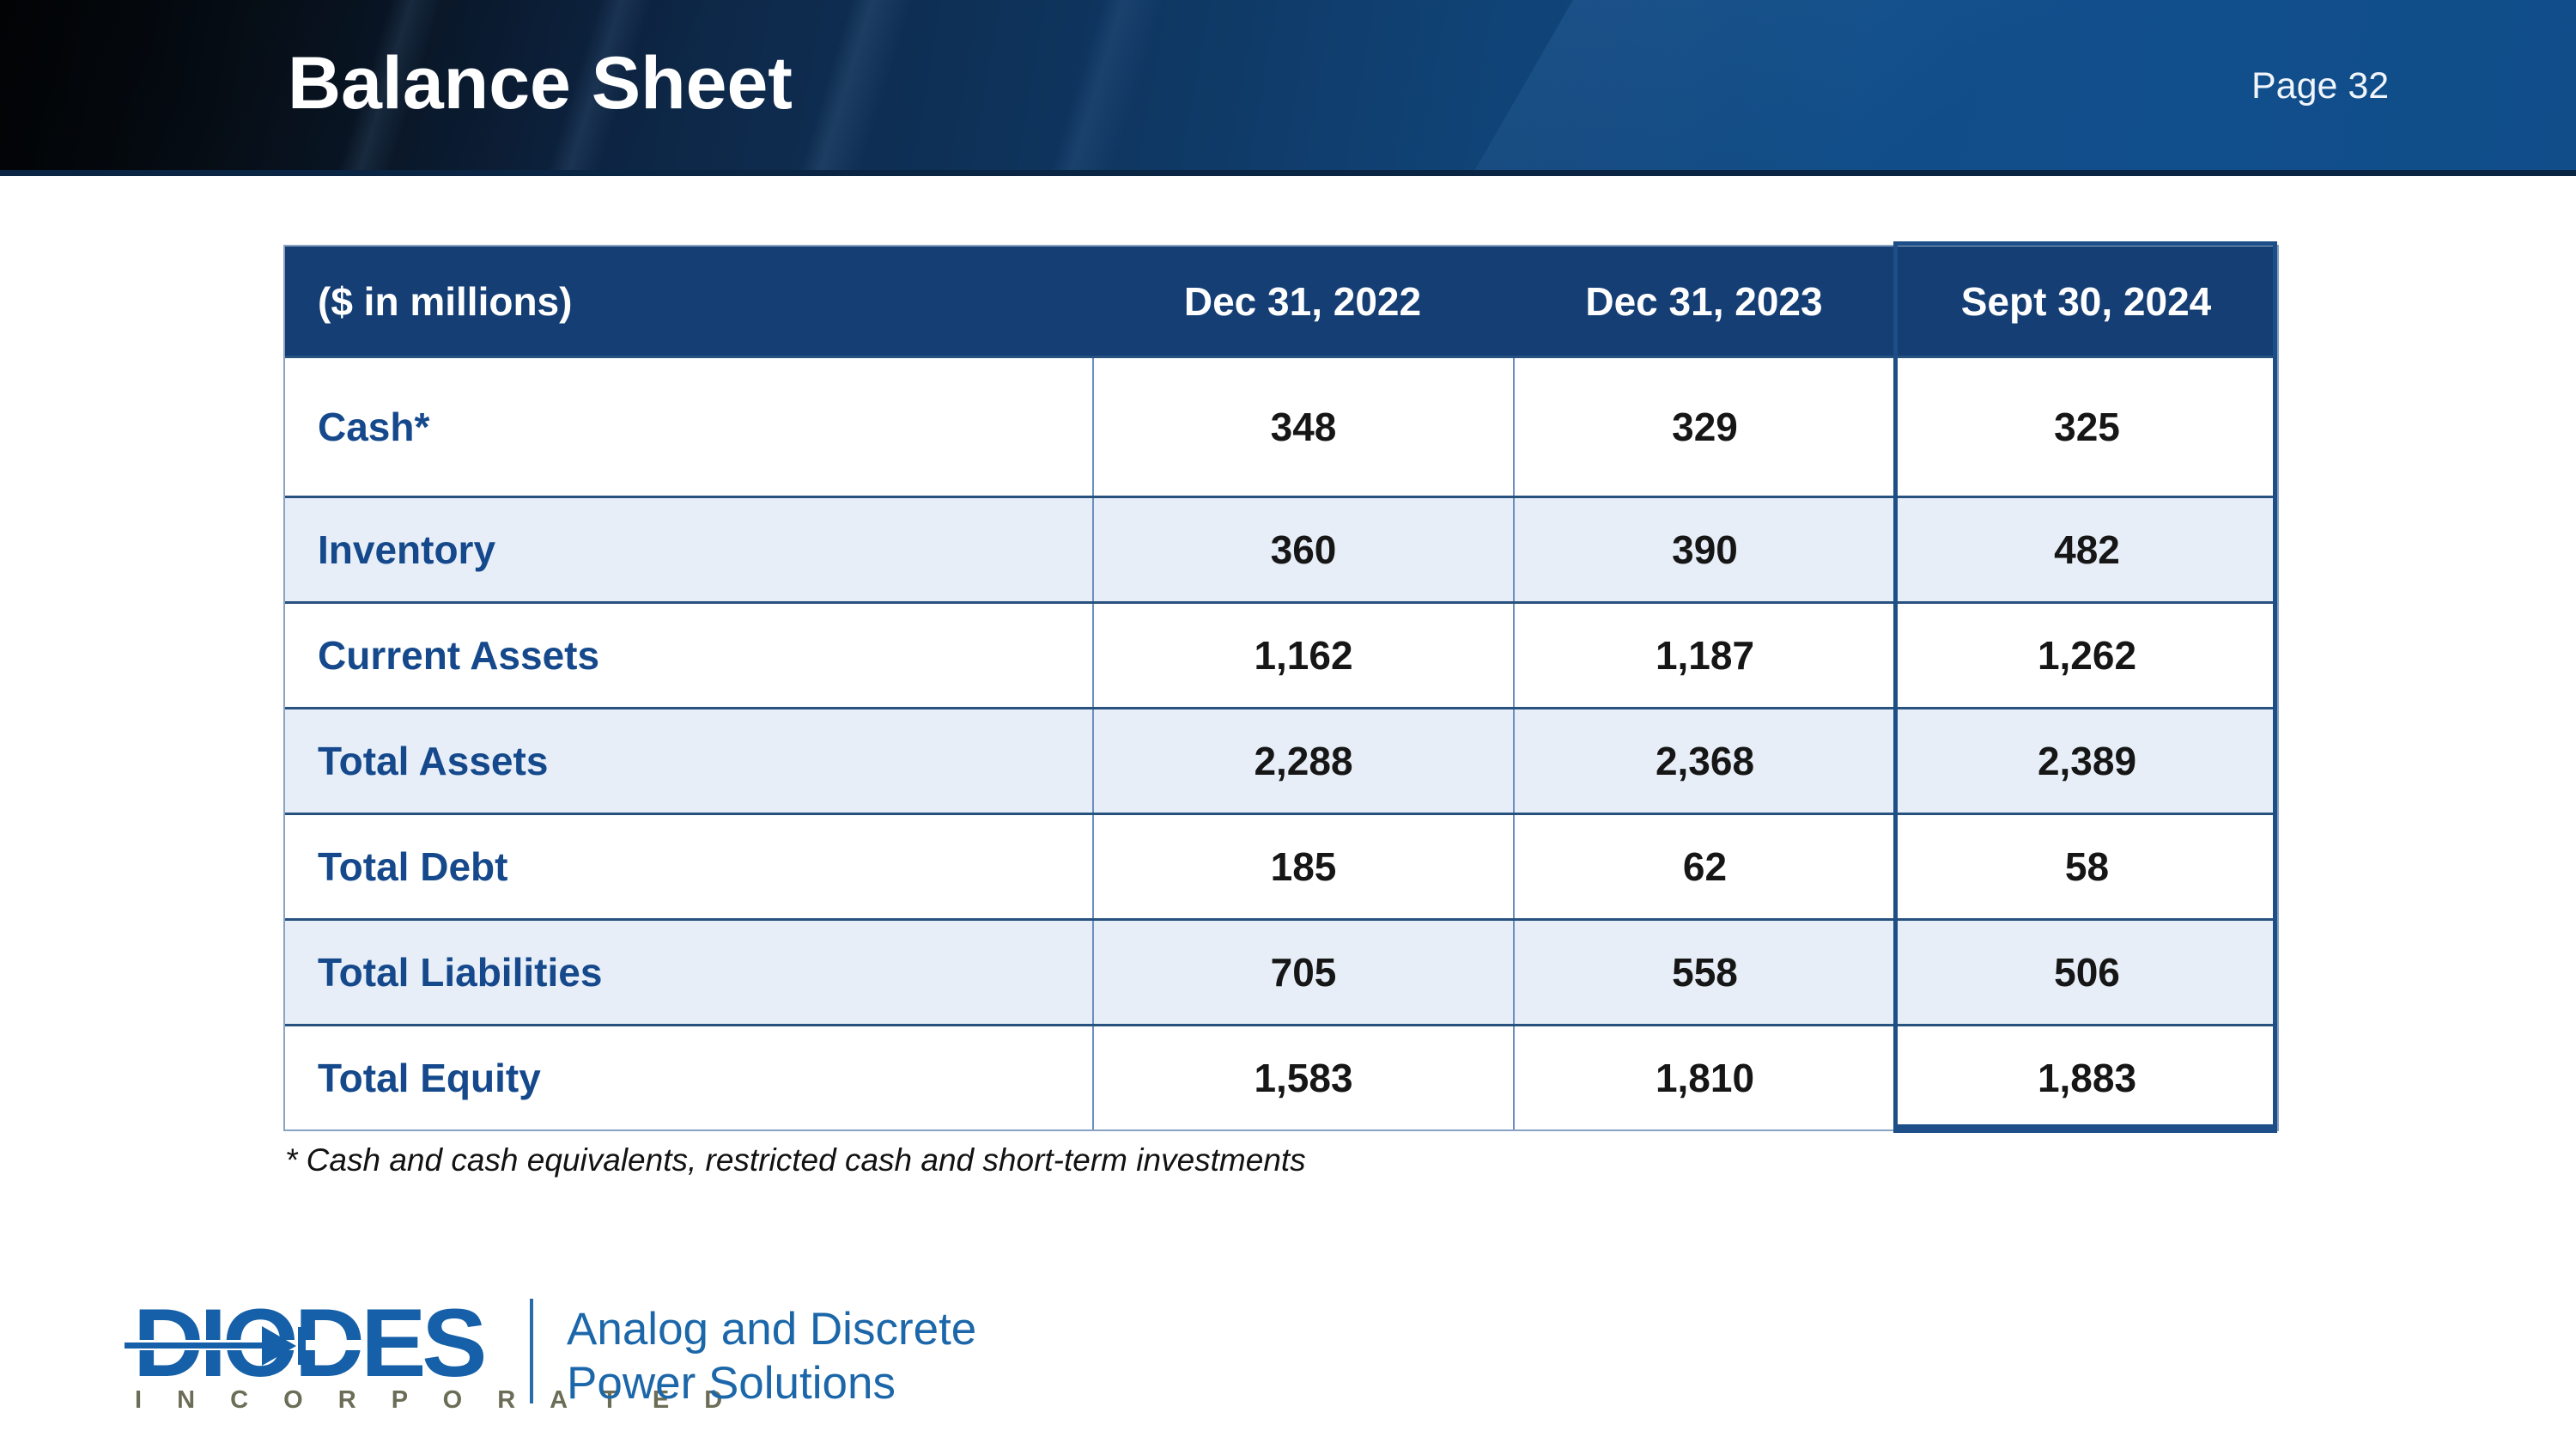 The height and width of the screenshot is (1449, 2576). I want to click on banner-bottom-line, so click(1288, 173).